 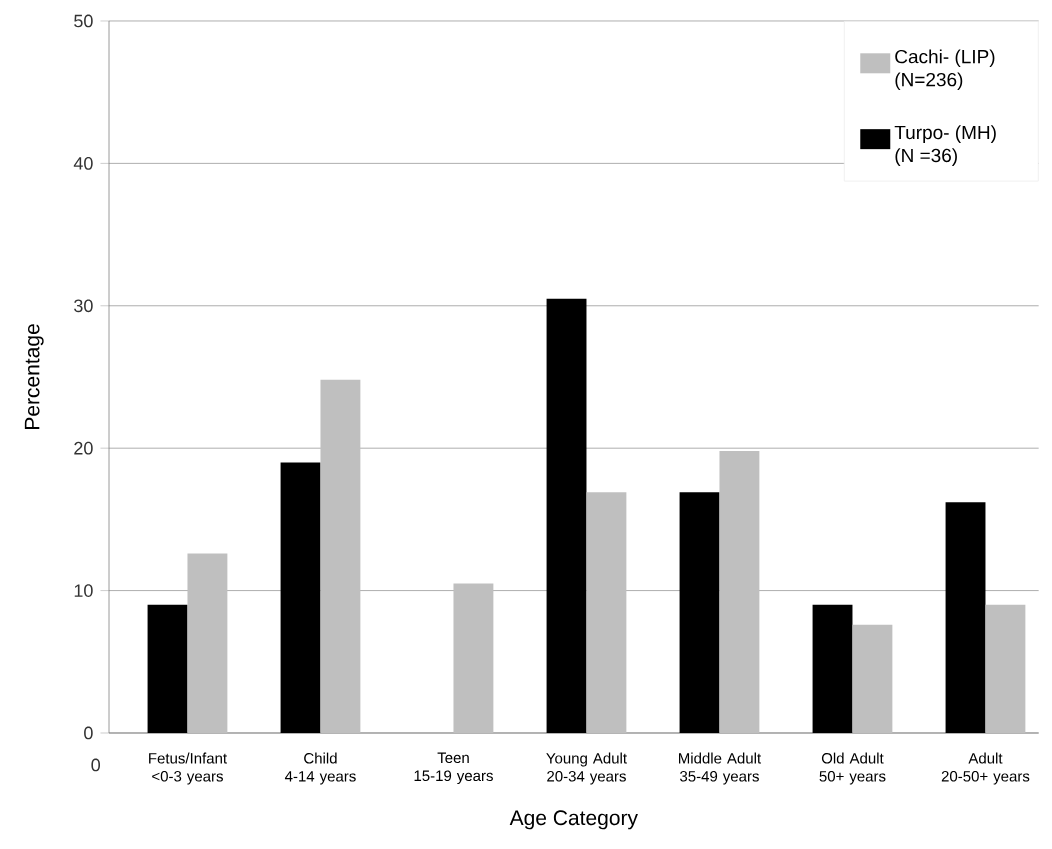 I want to click on y-axis-title: Percentage, so click(x=34, y=376).